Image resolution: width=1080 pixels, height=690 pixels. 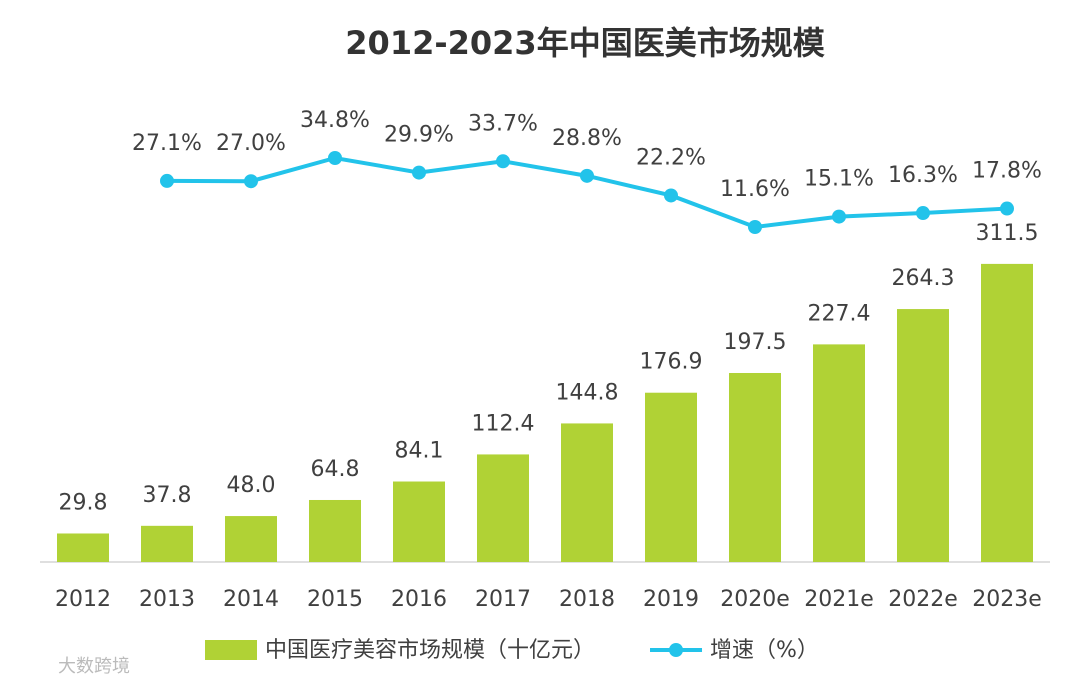 What do you see at coordinates (839, 313) in the screenshot?
I see `bar-value-label: 227.4` at bounding box center [839, 313].